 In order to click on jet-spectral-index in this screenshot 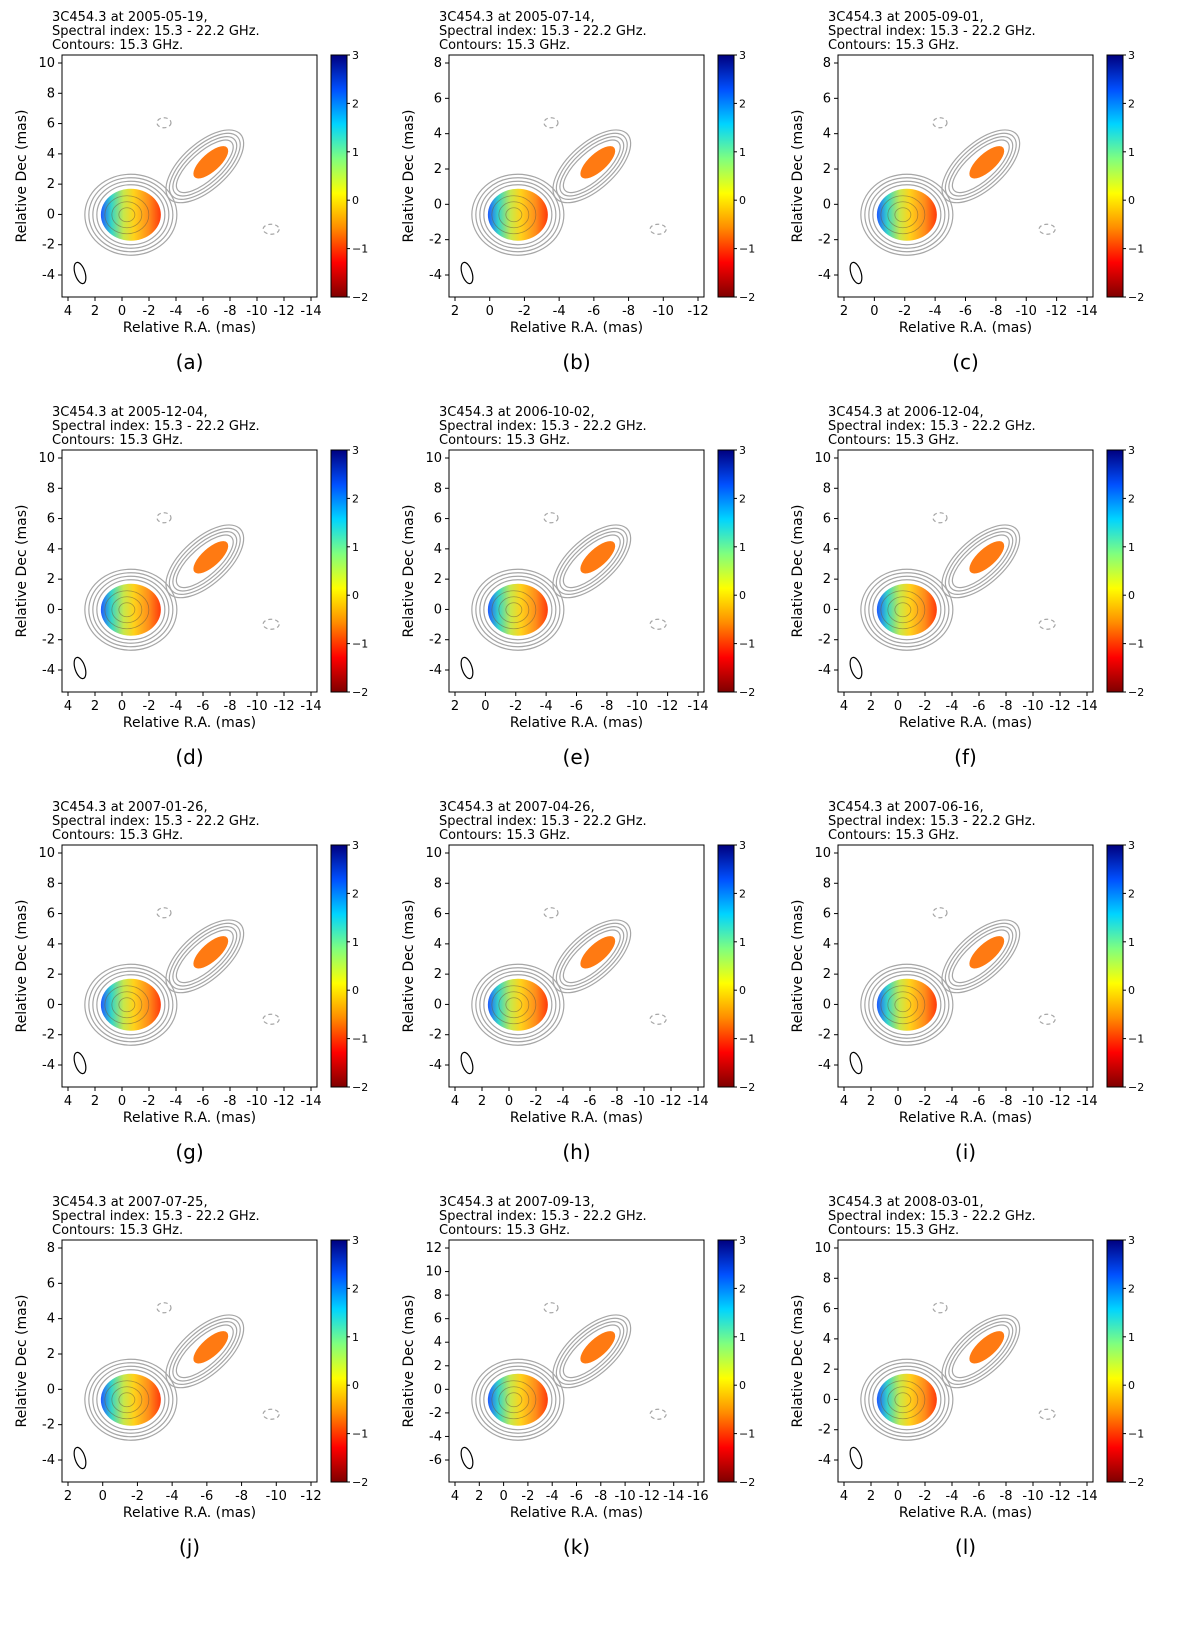, I will do `click(987, 557)`.